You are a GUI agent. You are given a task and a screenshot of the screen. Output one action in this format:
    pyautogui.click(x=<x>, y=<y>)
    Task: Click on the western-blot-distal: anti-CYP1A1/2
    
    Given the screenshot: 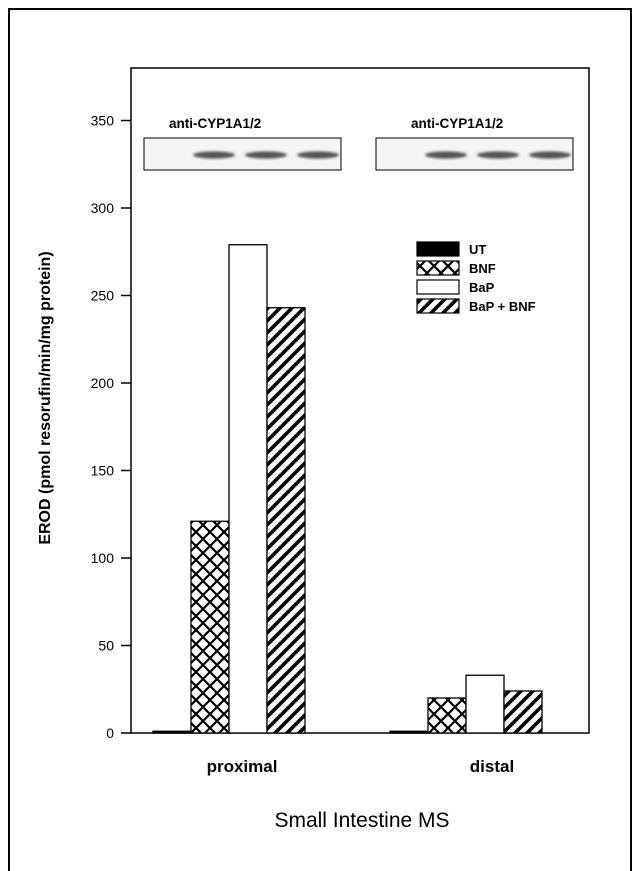 What is the action you would take?
    pyautogui.click(x=474, y=143)
    